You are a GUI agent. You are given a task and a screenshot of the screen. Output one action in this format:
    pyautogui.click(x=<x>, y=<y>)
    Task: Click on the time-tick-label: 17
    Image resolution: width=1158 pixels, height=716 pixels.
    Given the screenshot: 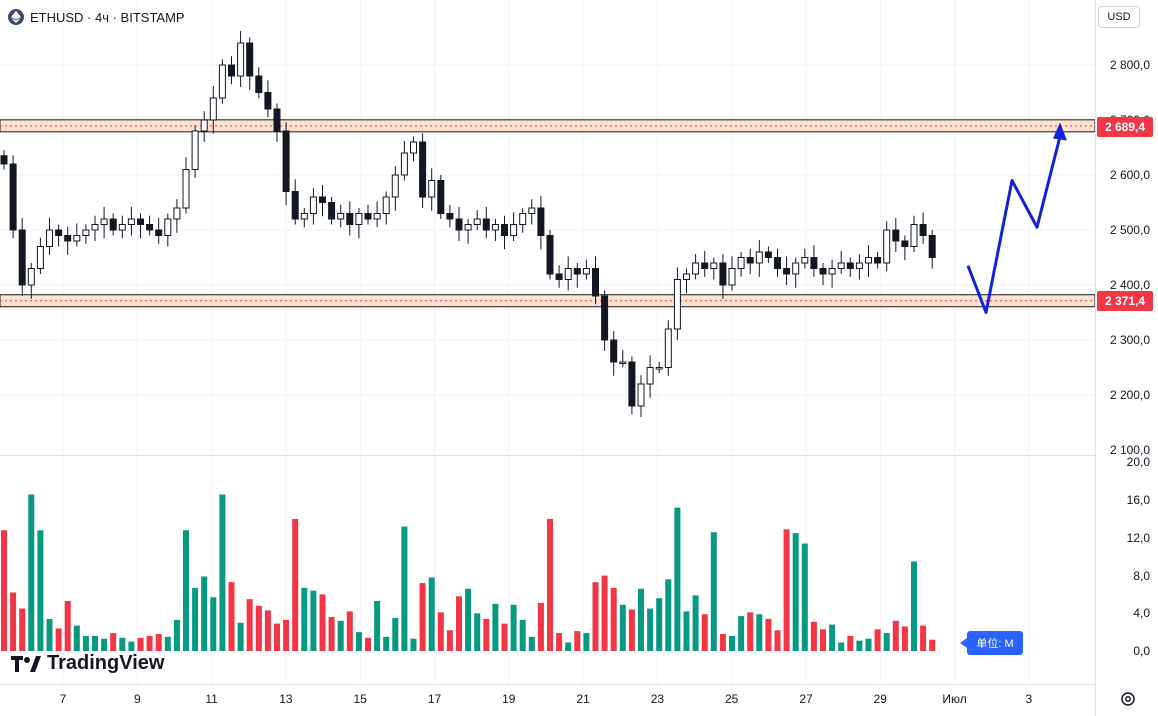 What is the action you would take?
    pyautogui.click(x=434, y=699)
    